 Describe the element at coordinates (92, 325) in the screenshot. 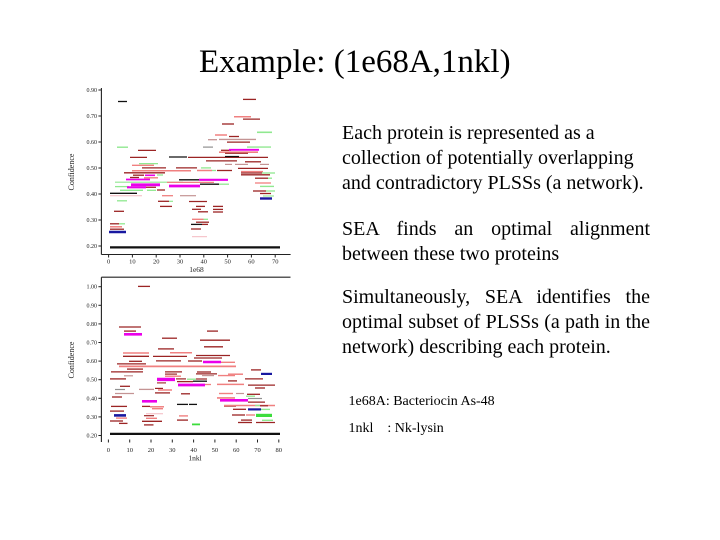

I see `svg-text: 0.80` at that location.